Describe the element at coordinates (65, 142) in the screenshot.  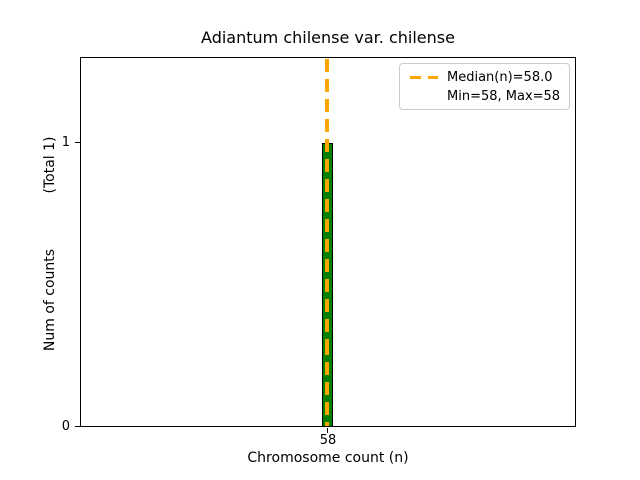
I see `y-tick-label-1: 1` at that location.